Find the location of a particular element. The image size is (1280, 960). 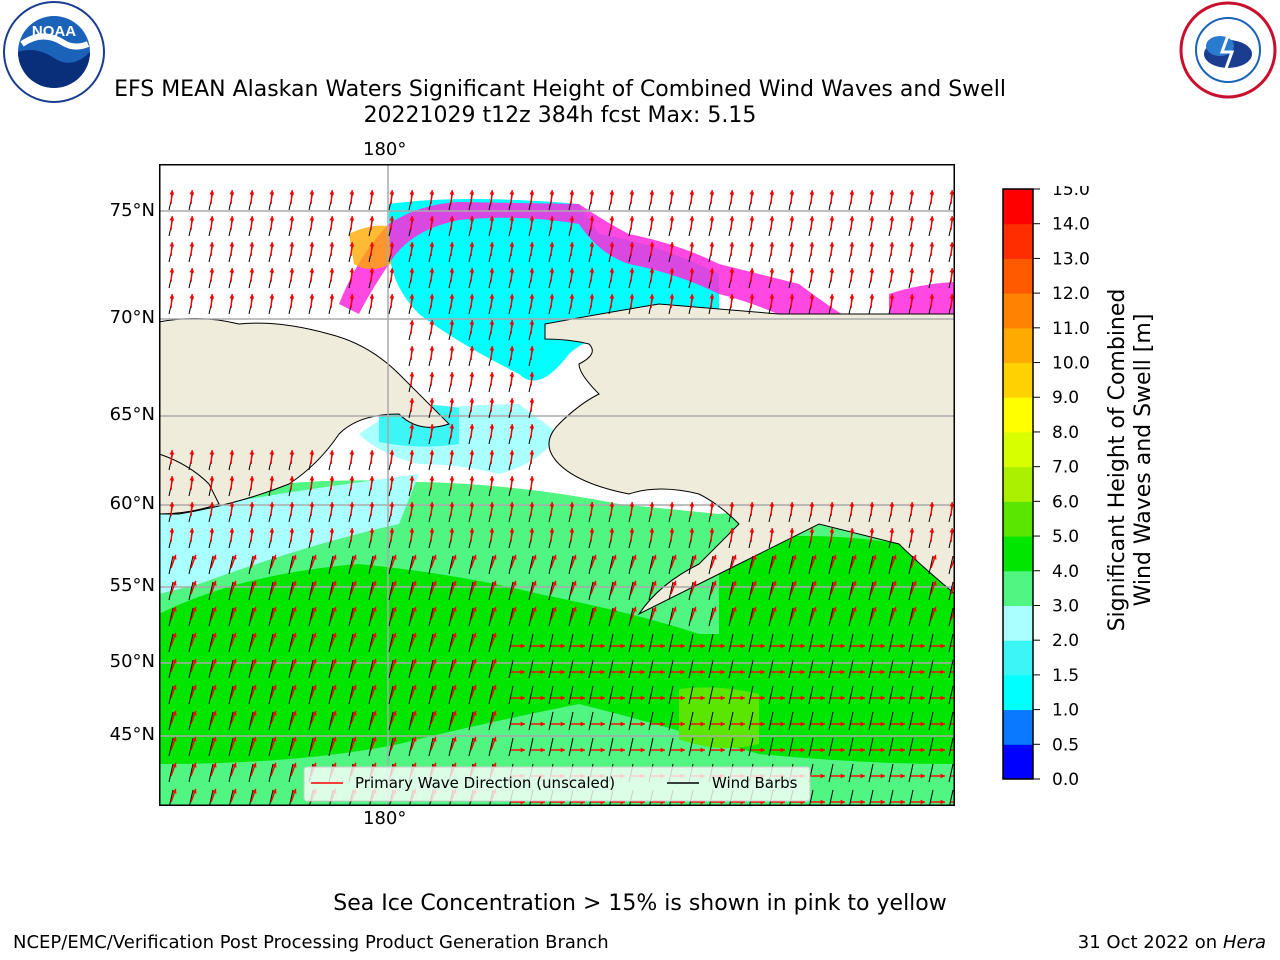

colorbar-tick-label: 7.0 is located at coordinates (1065, 468).